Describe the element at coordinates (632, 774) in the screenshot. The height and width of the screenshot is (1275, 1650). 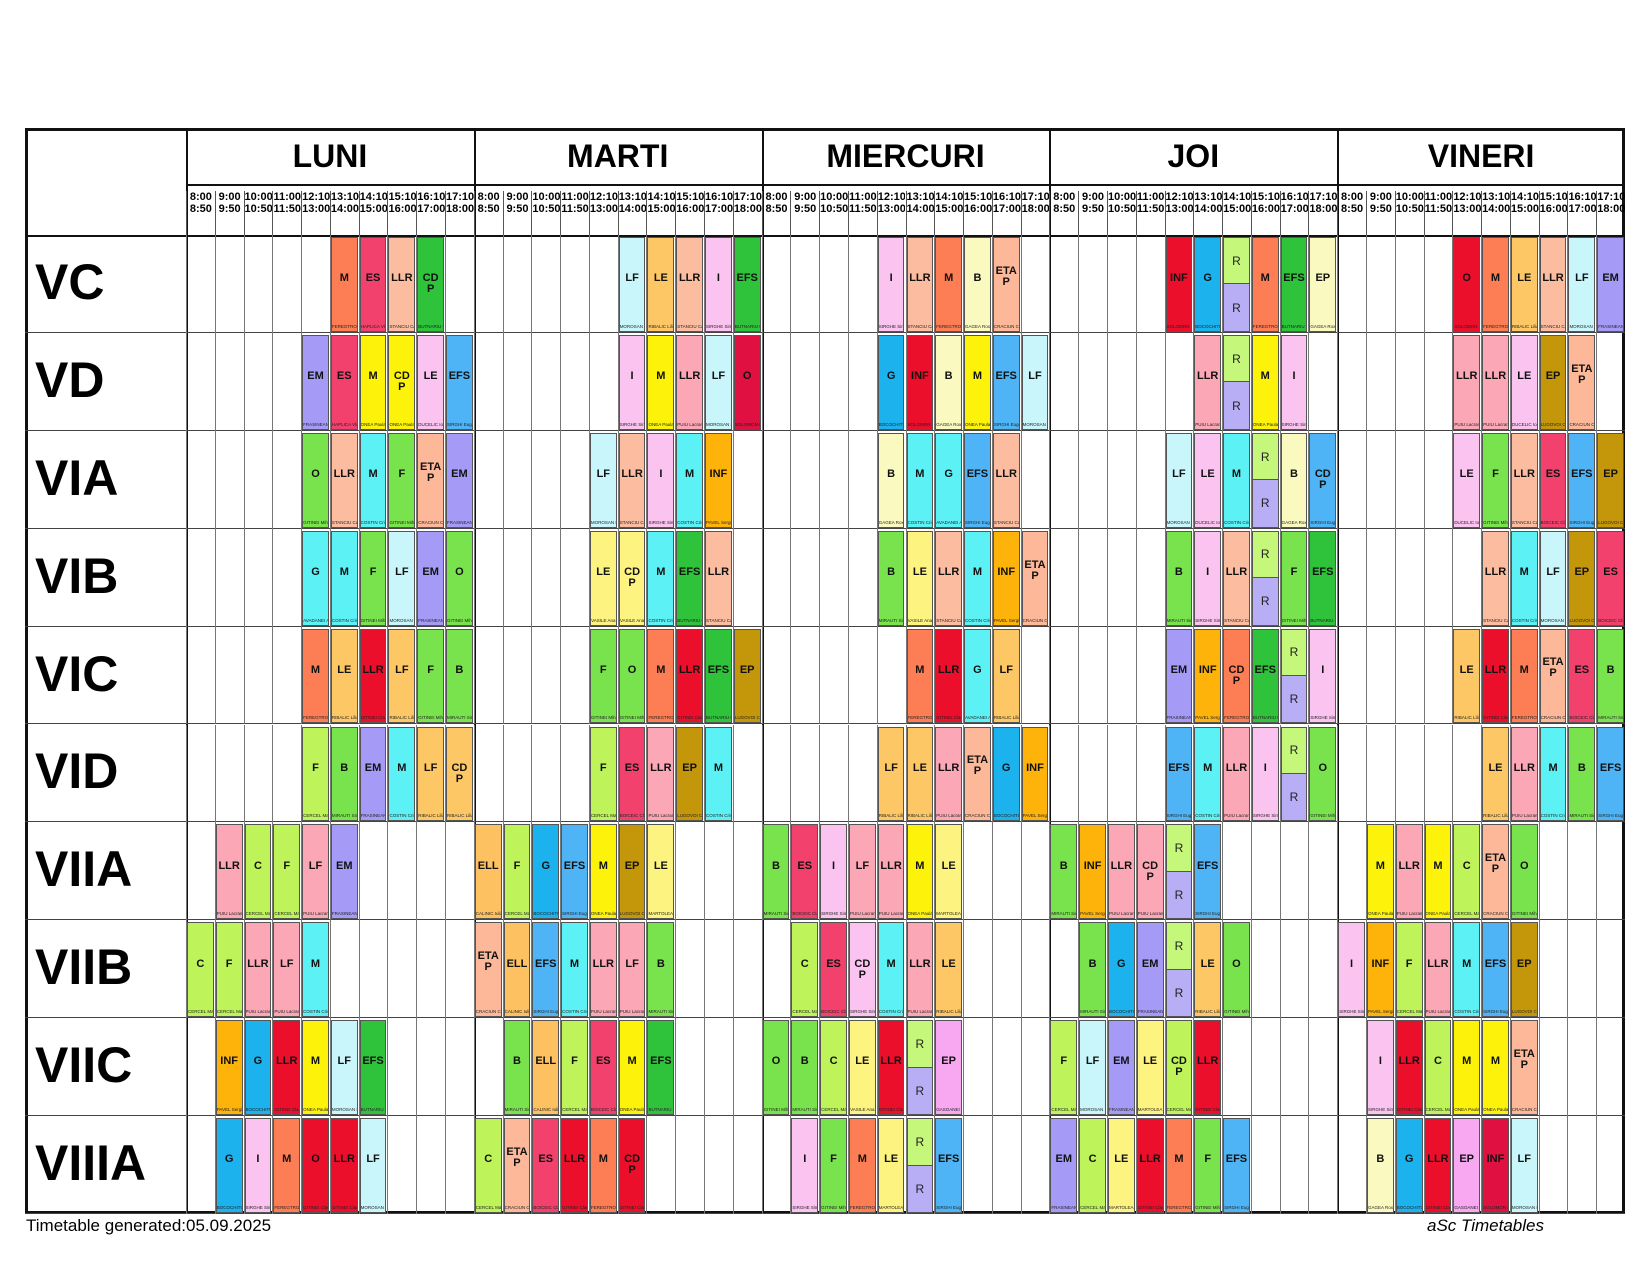
I see `lesson-cell: ES BOICEIC Claudia` at that location.